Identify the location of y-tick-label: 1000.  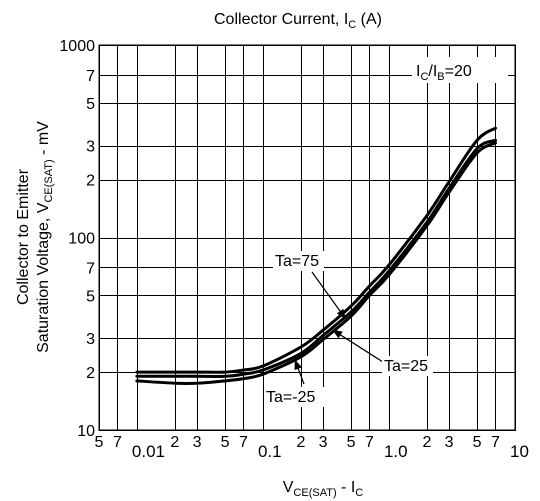
(77, 46).